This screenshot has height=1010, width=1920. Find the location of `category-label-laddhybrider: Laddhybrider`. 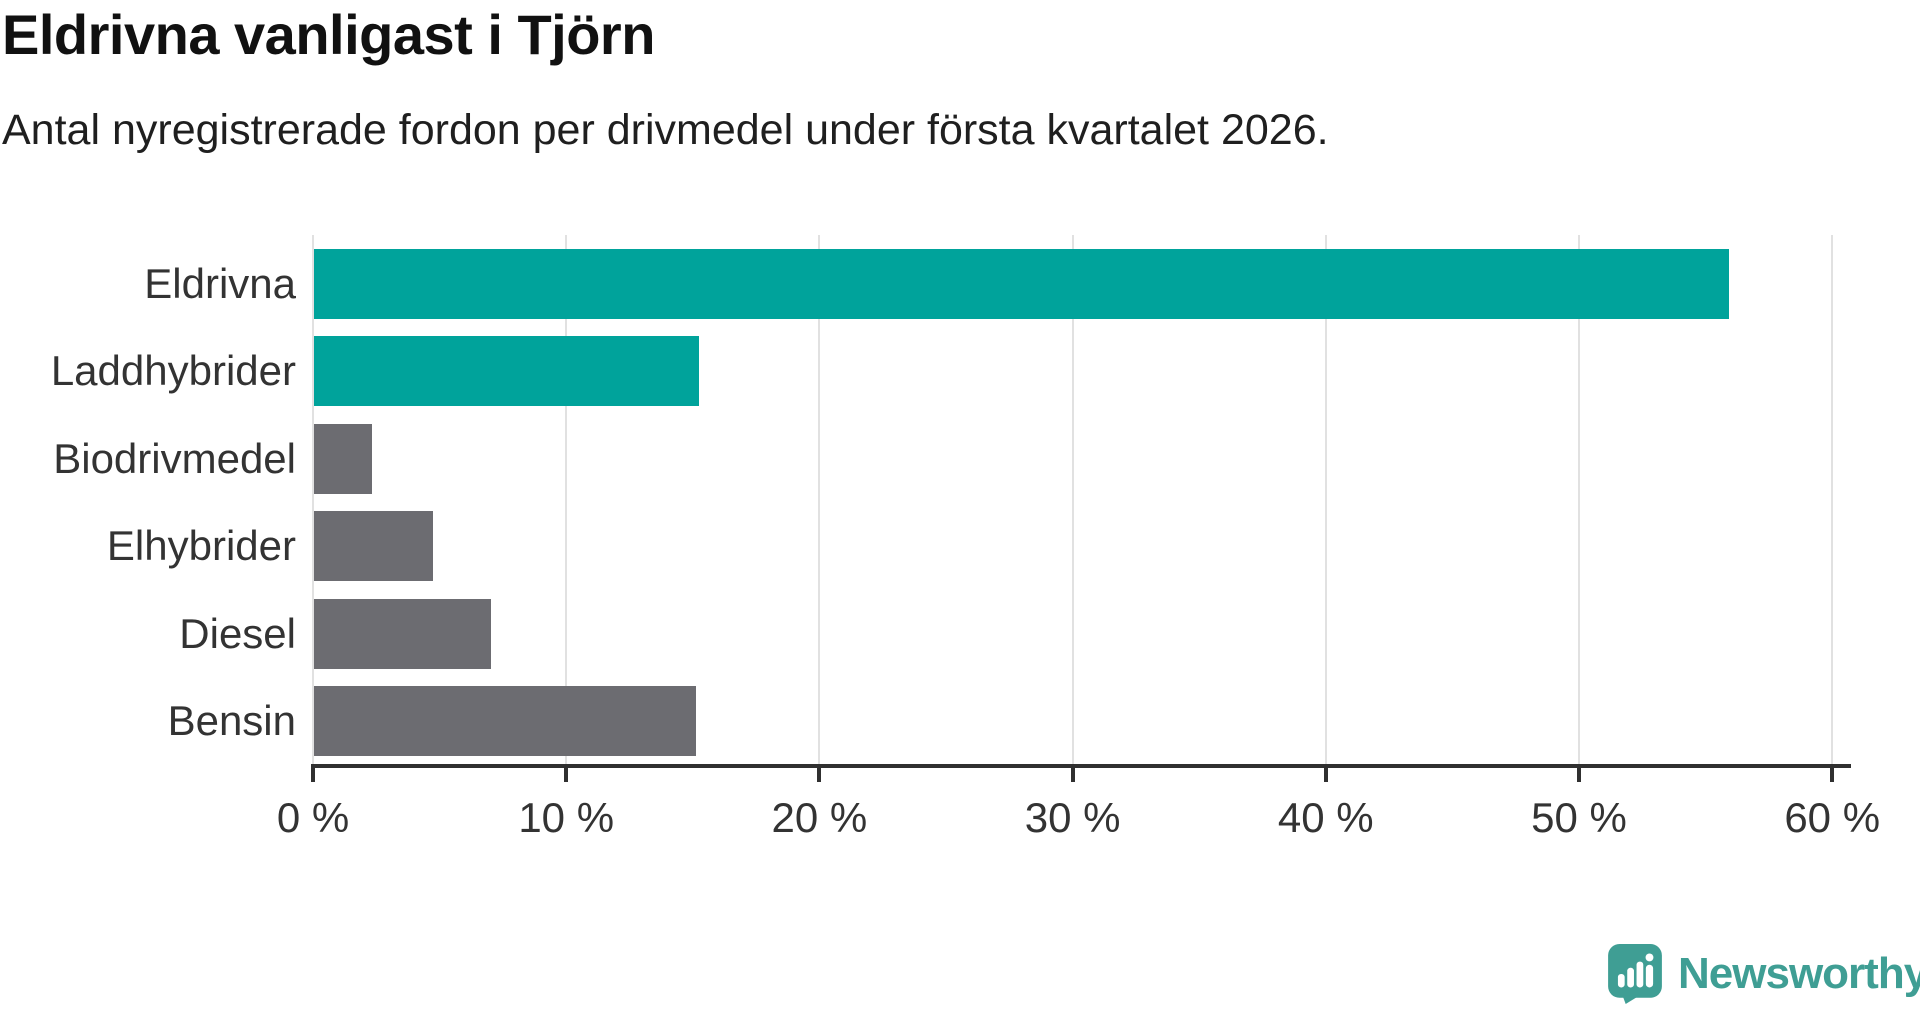

category-label-laddhybrider: Laddhybrider is located at coordinates (173, 371).